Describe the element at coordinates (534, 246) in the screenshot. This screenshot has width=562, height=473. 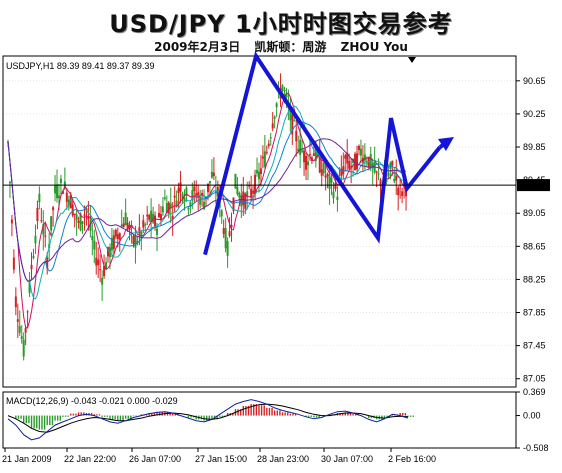
I see `y-tick-label: 88.65` at that location.